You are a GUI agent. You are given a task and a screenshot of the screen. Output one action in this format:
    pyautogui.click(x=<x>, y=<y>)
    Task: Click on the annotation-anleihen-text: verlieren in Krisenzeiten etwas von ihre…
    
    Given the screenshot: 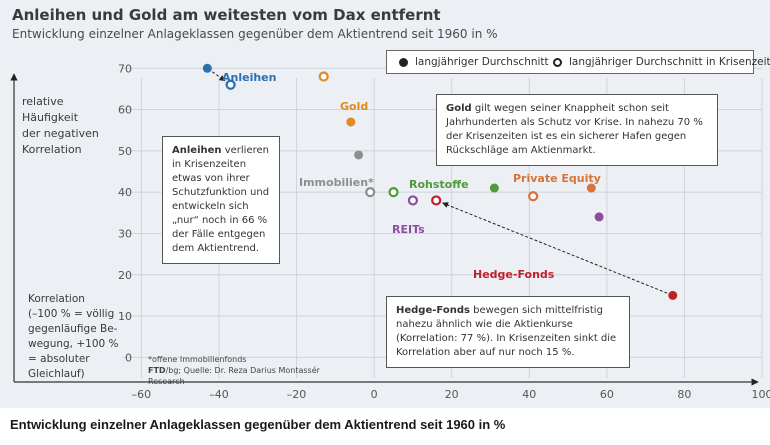 What is the action you would take?
    pyautogui.click(x=221, y=199)
    